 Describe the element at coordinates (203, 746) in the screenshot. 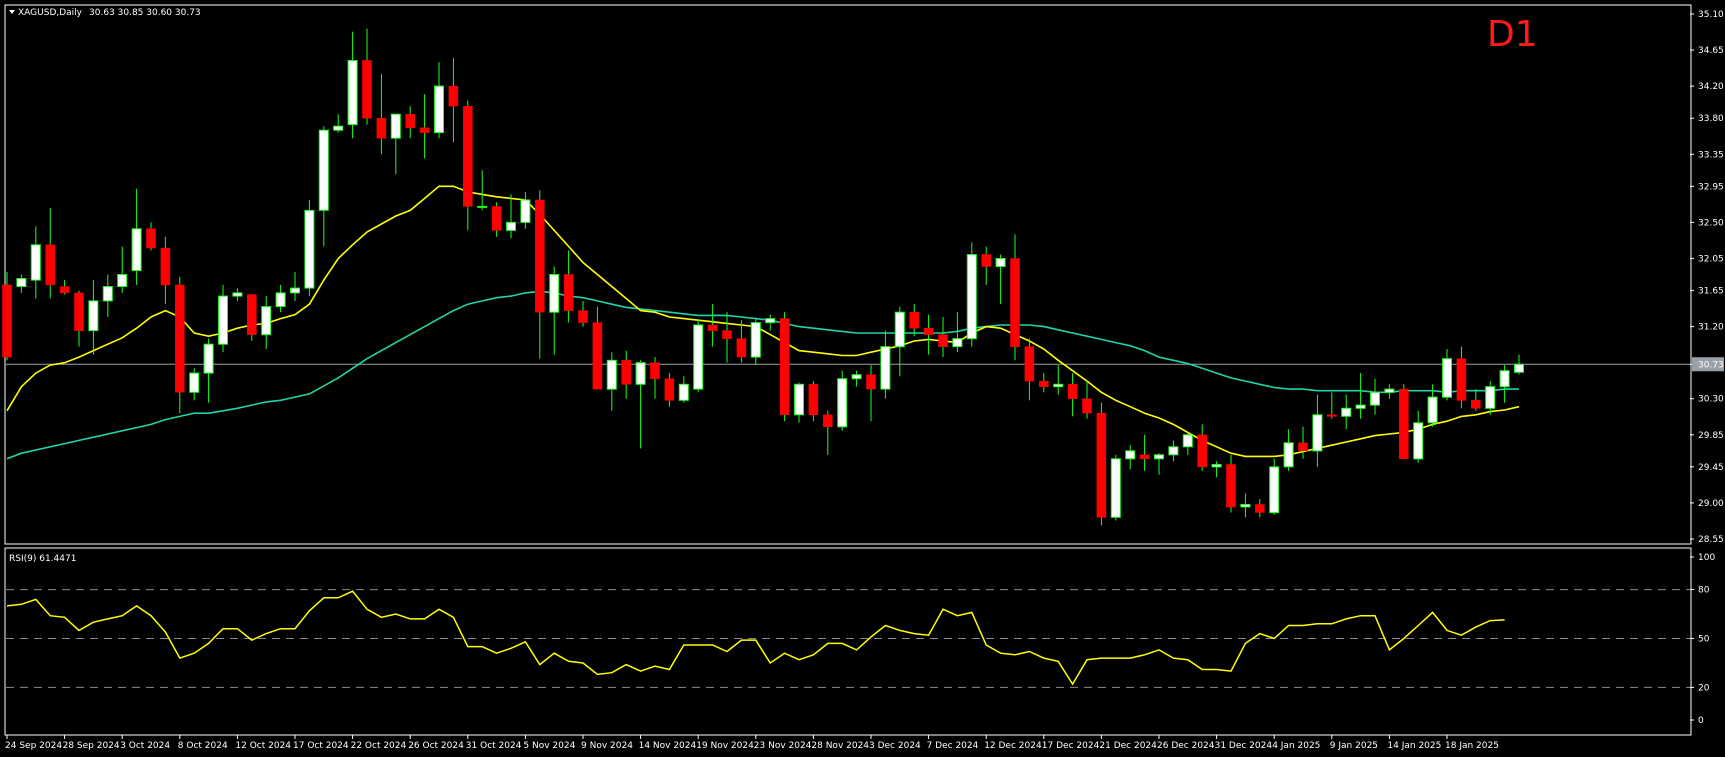

I see `time-tick-label: 8 Oct 2024` at that location.